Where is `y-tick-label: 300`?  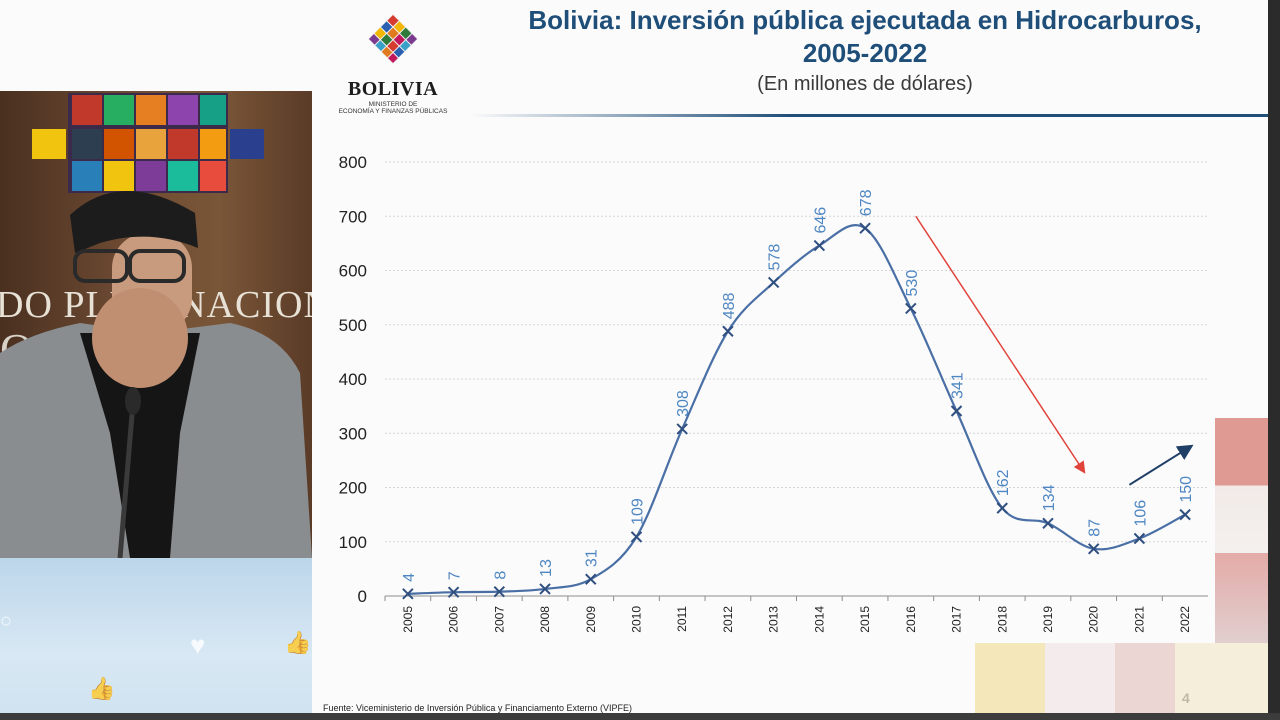 y-tick-label: 300 is located at coordinates (353, 433).